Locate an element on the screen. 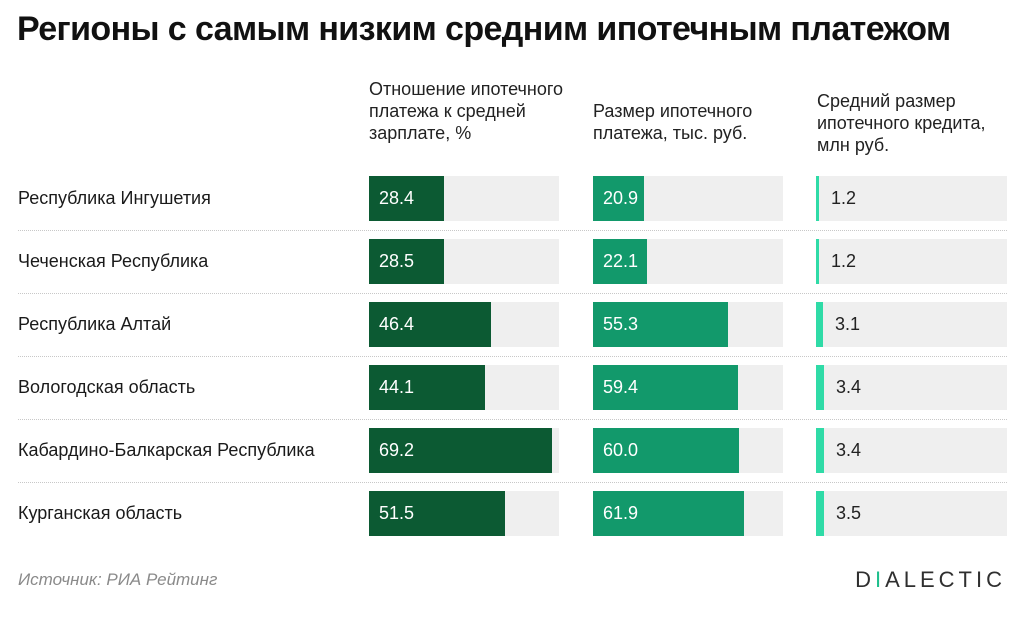  bar-track: 3.1 is located at coordinates (911, 324).